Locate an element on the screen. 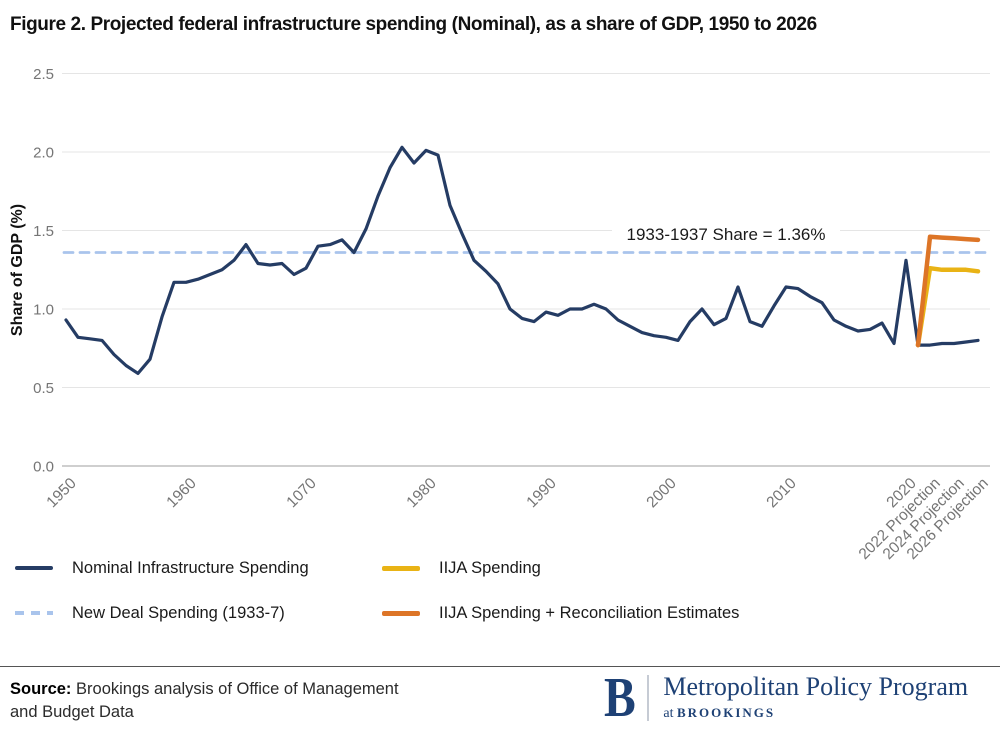  legend-label-iija-reconciliation: IIJA Spending + Reconciliation Estimates is located at coordinates (589, 612).